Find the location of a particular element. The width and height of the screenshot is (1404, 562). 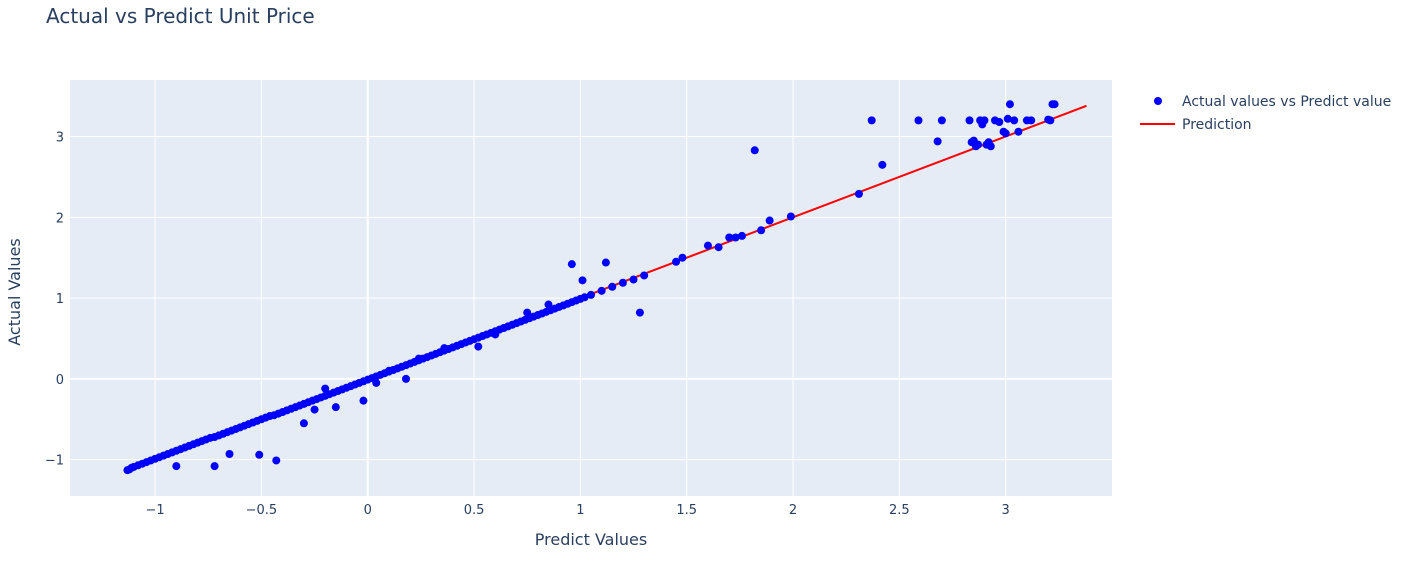

y-tick-labels: −1 0 1 2 3 is located at coordinates (54, 300).